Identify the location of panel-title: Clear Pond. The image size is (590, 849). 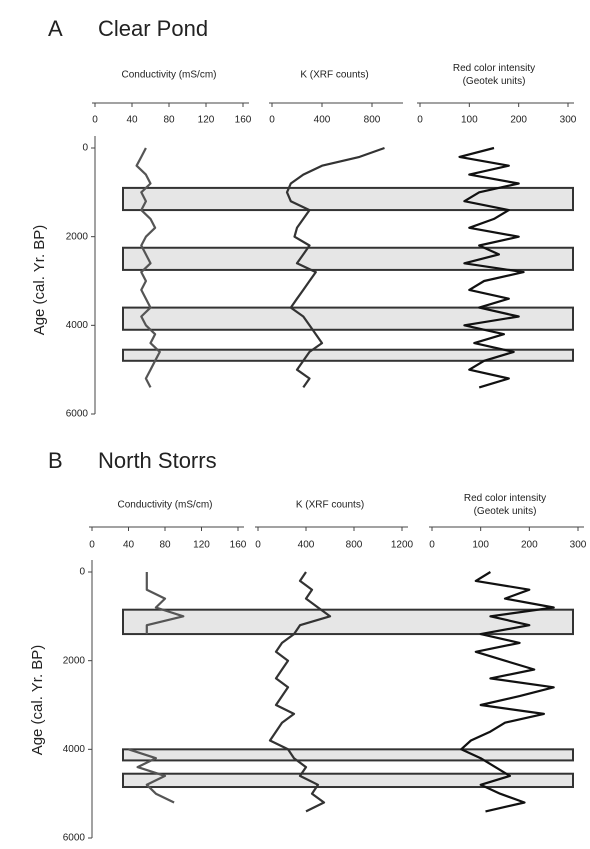
(153, 28).